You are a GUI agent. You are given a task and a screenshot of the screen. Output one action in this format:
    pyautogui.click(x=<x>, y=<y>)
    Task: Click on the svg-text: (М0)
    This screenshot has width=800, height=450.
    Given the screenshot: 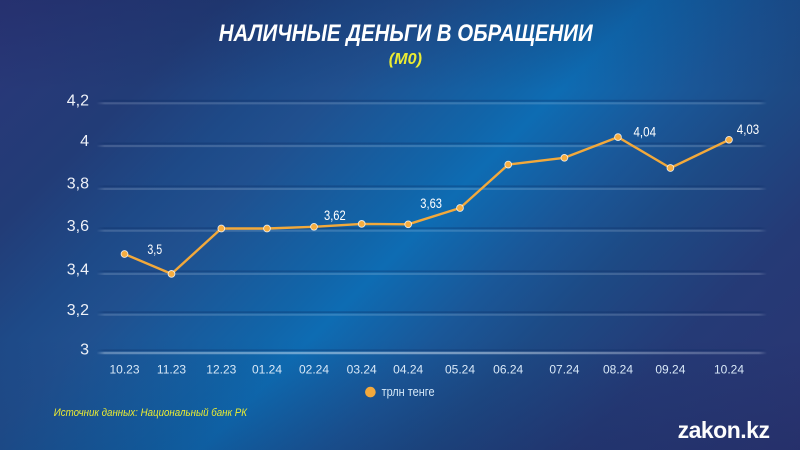 What is the action you would take?
    pyautogui.click(x=405, y=59)
    